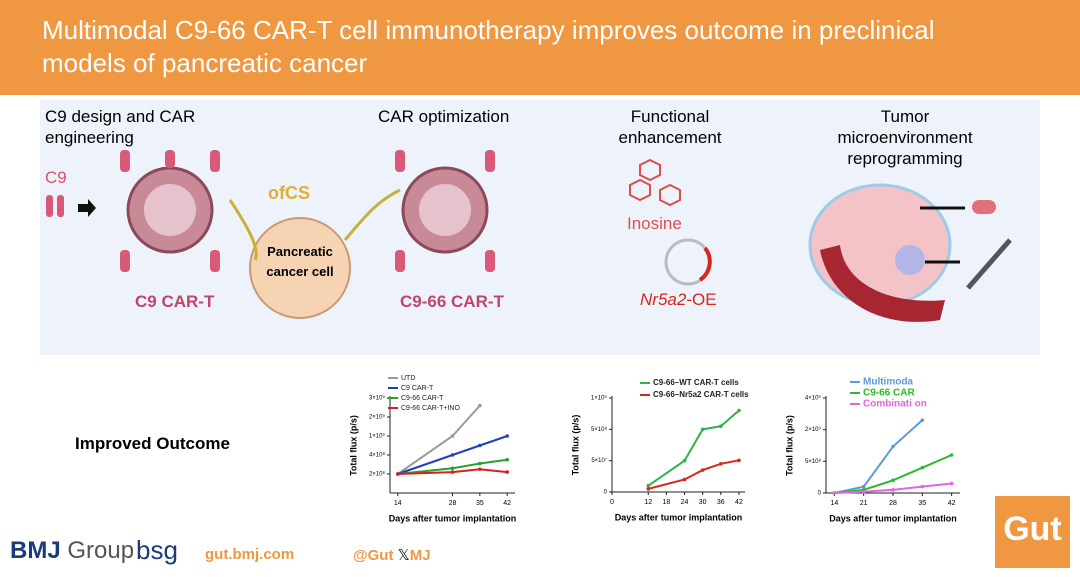 This screenshot has width=1080, height=577. Describe the element at coordinates (430, 408) in the screenshot. I see `legend-label: C9-66 CAR-T+INO` at that location.